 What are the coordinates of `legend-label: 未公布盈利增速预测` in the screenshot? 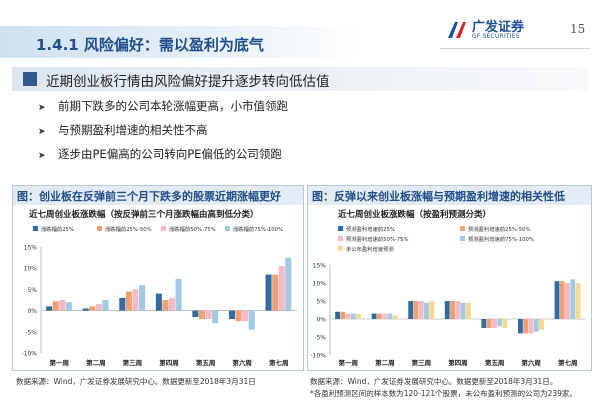 It's located at (370, 249).